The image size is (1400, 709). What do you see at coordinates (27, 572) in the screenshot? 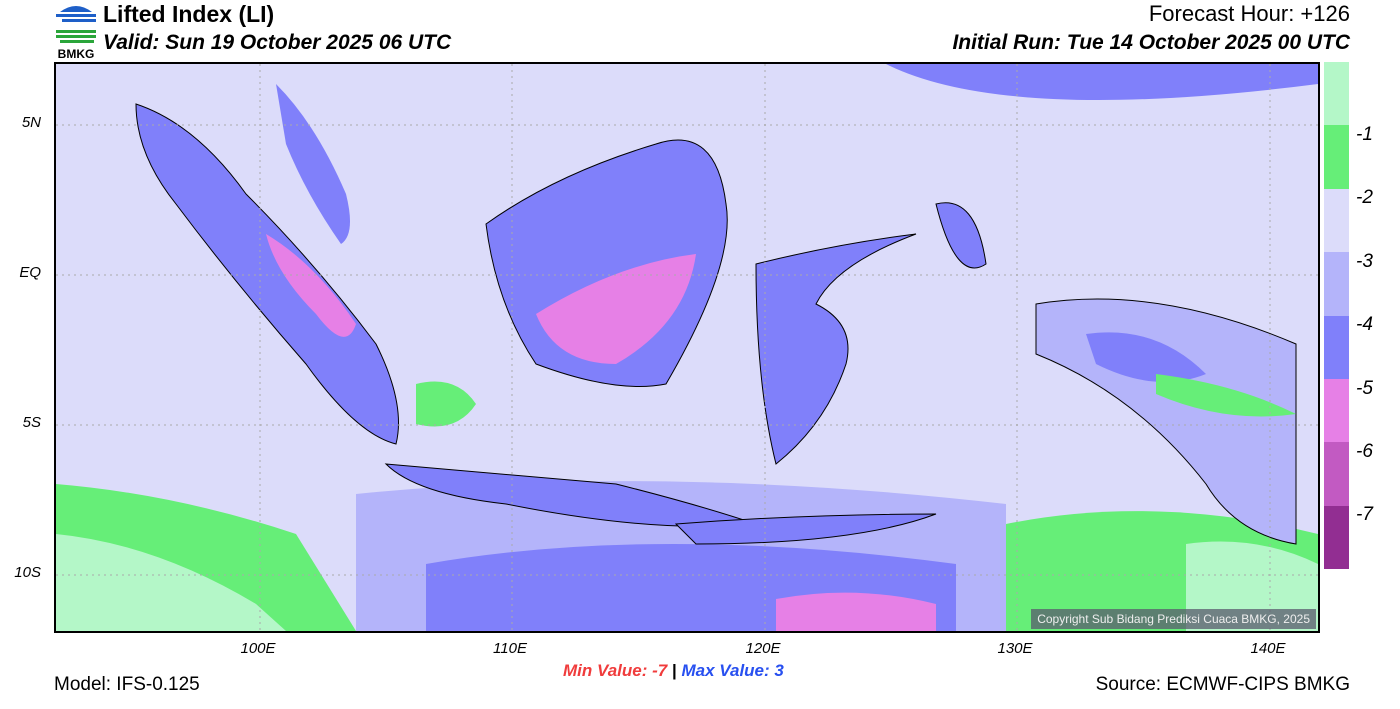
I see `lat-label: 10S` at bounding box center [27, 572].